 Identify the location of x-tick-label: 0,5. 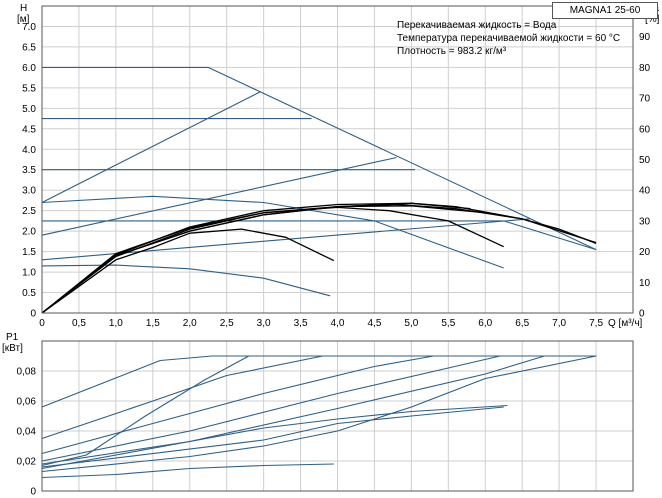
(79, 323).